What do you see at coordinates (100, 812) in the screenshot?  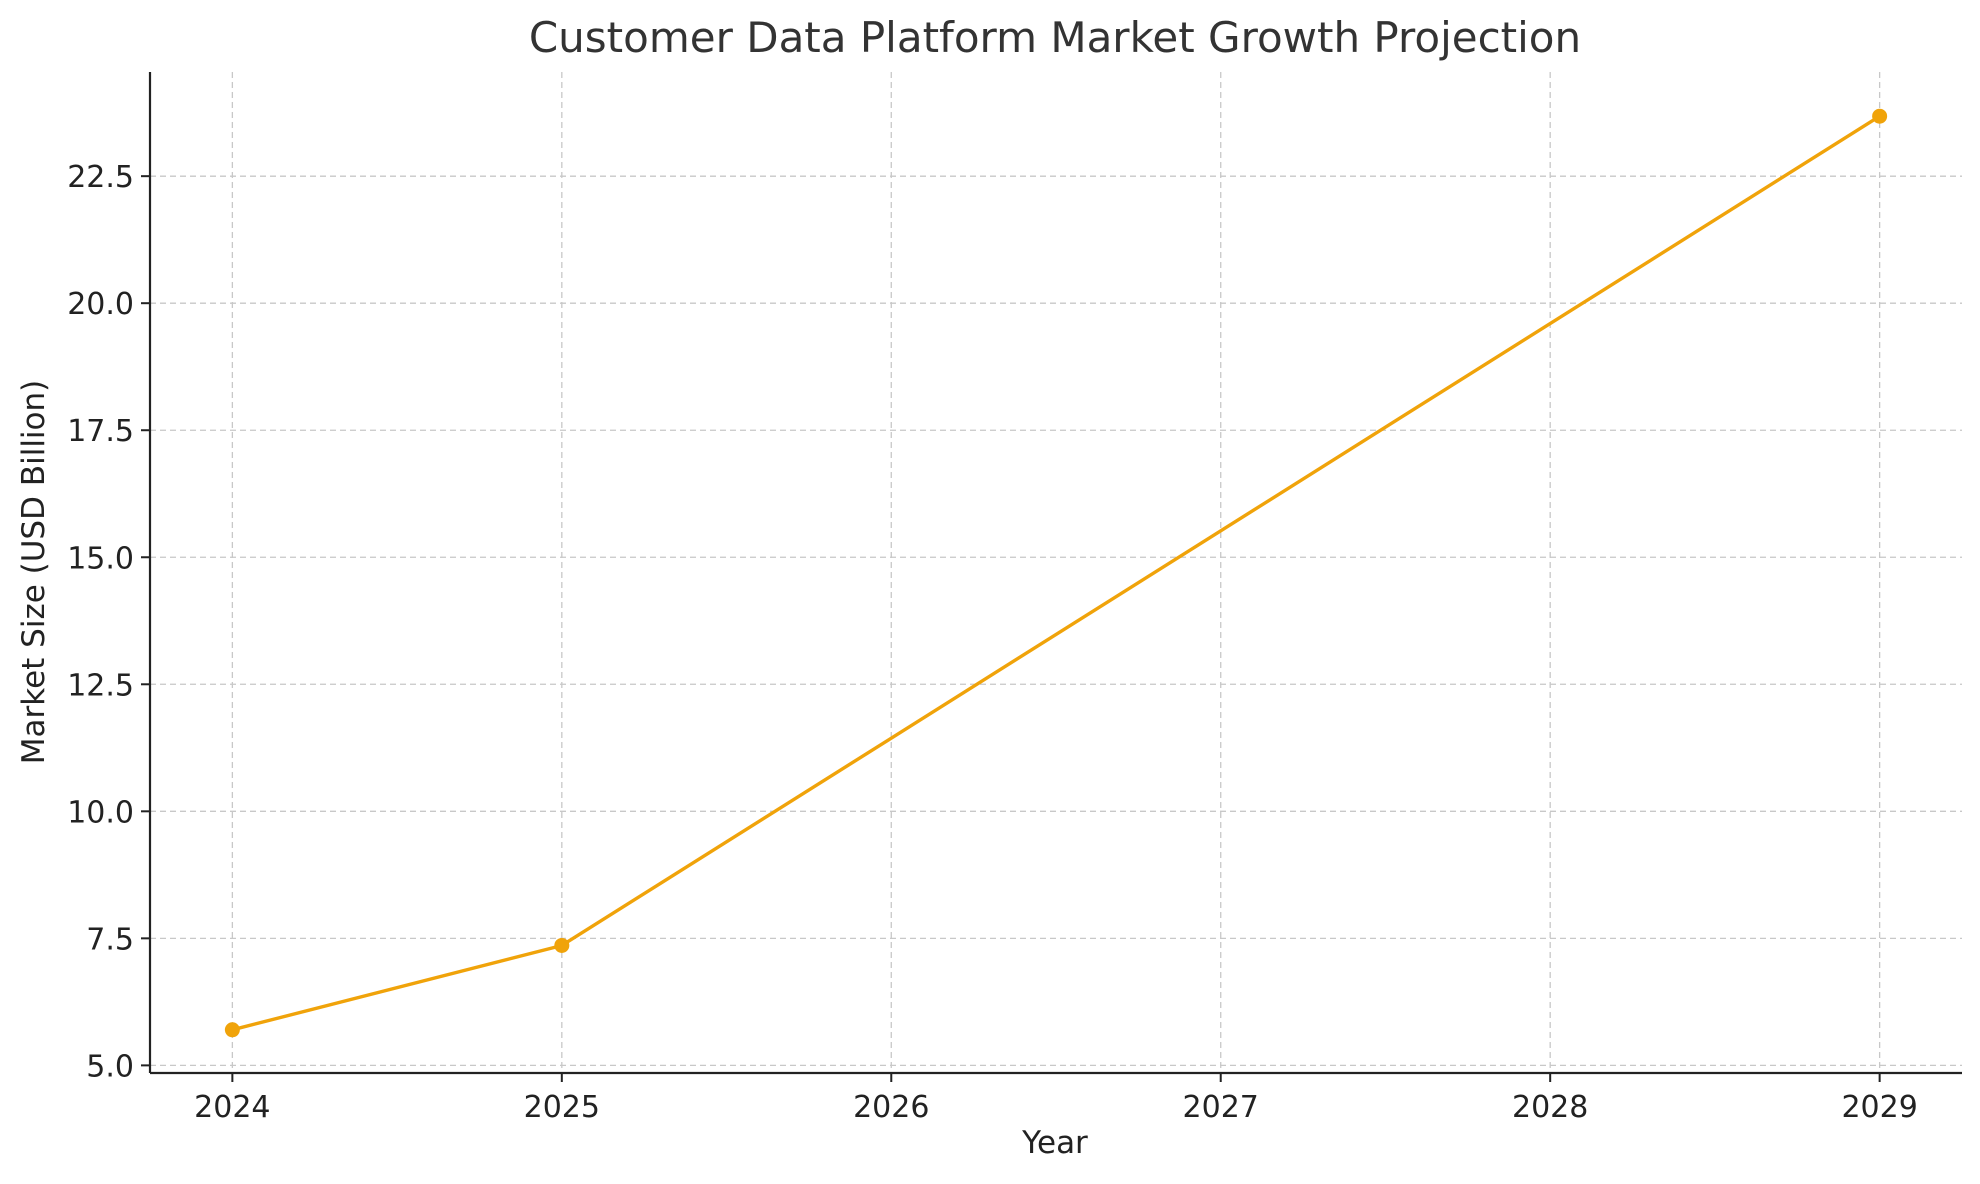 I see `y-tick-label: 10.0` at bounding box center [100, 812].